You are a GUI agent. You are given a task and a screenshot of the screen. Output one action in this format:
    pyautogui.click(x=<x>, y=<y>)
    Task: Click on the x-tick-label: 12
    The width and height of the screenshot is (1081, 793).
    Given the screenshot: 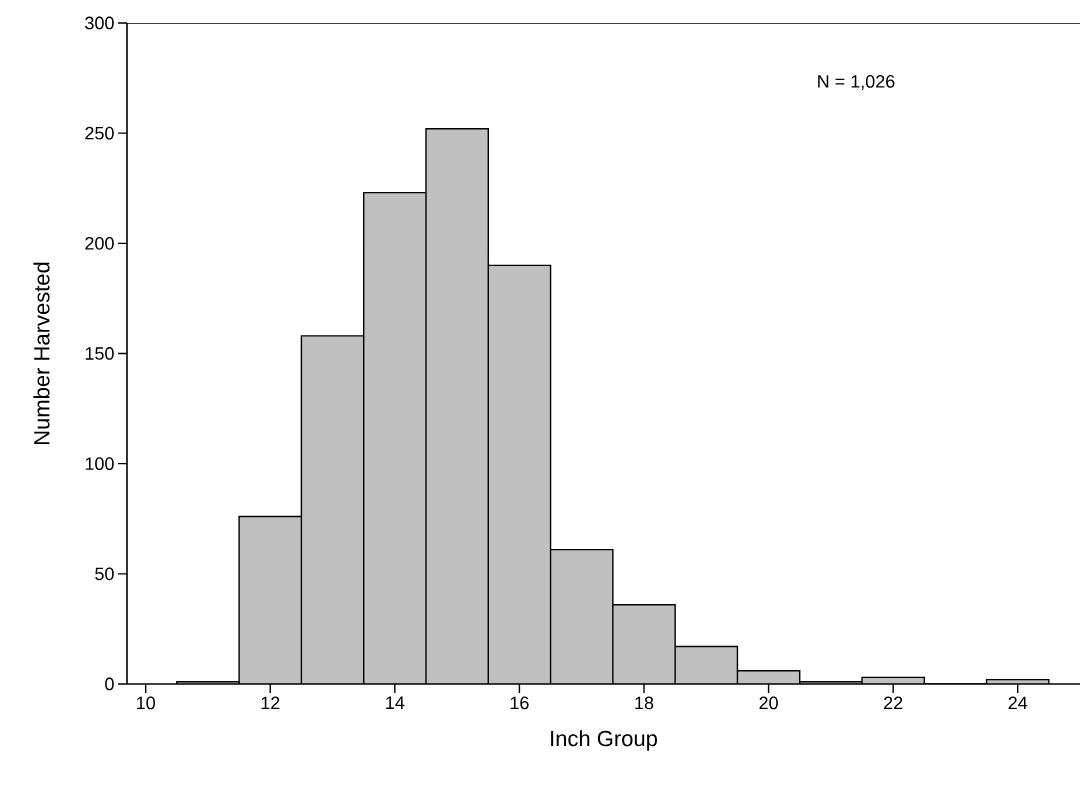 What is the action you would take?
    pyautogui.click(x=270, y=703)
    